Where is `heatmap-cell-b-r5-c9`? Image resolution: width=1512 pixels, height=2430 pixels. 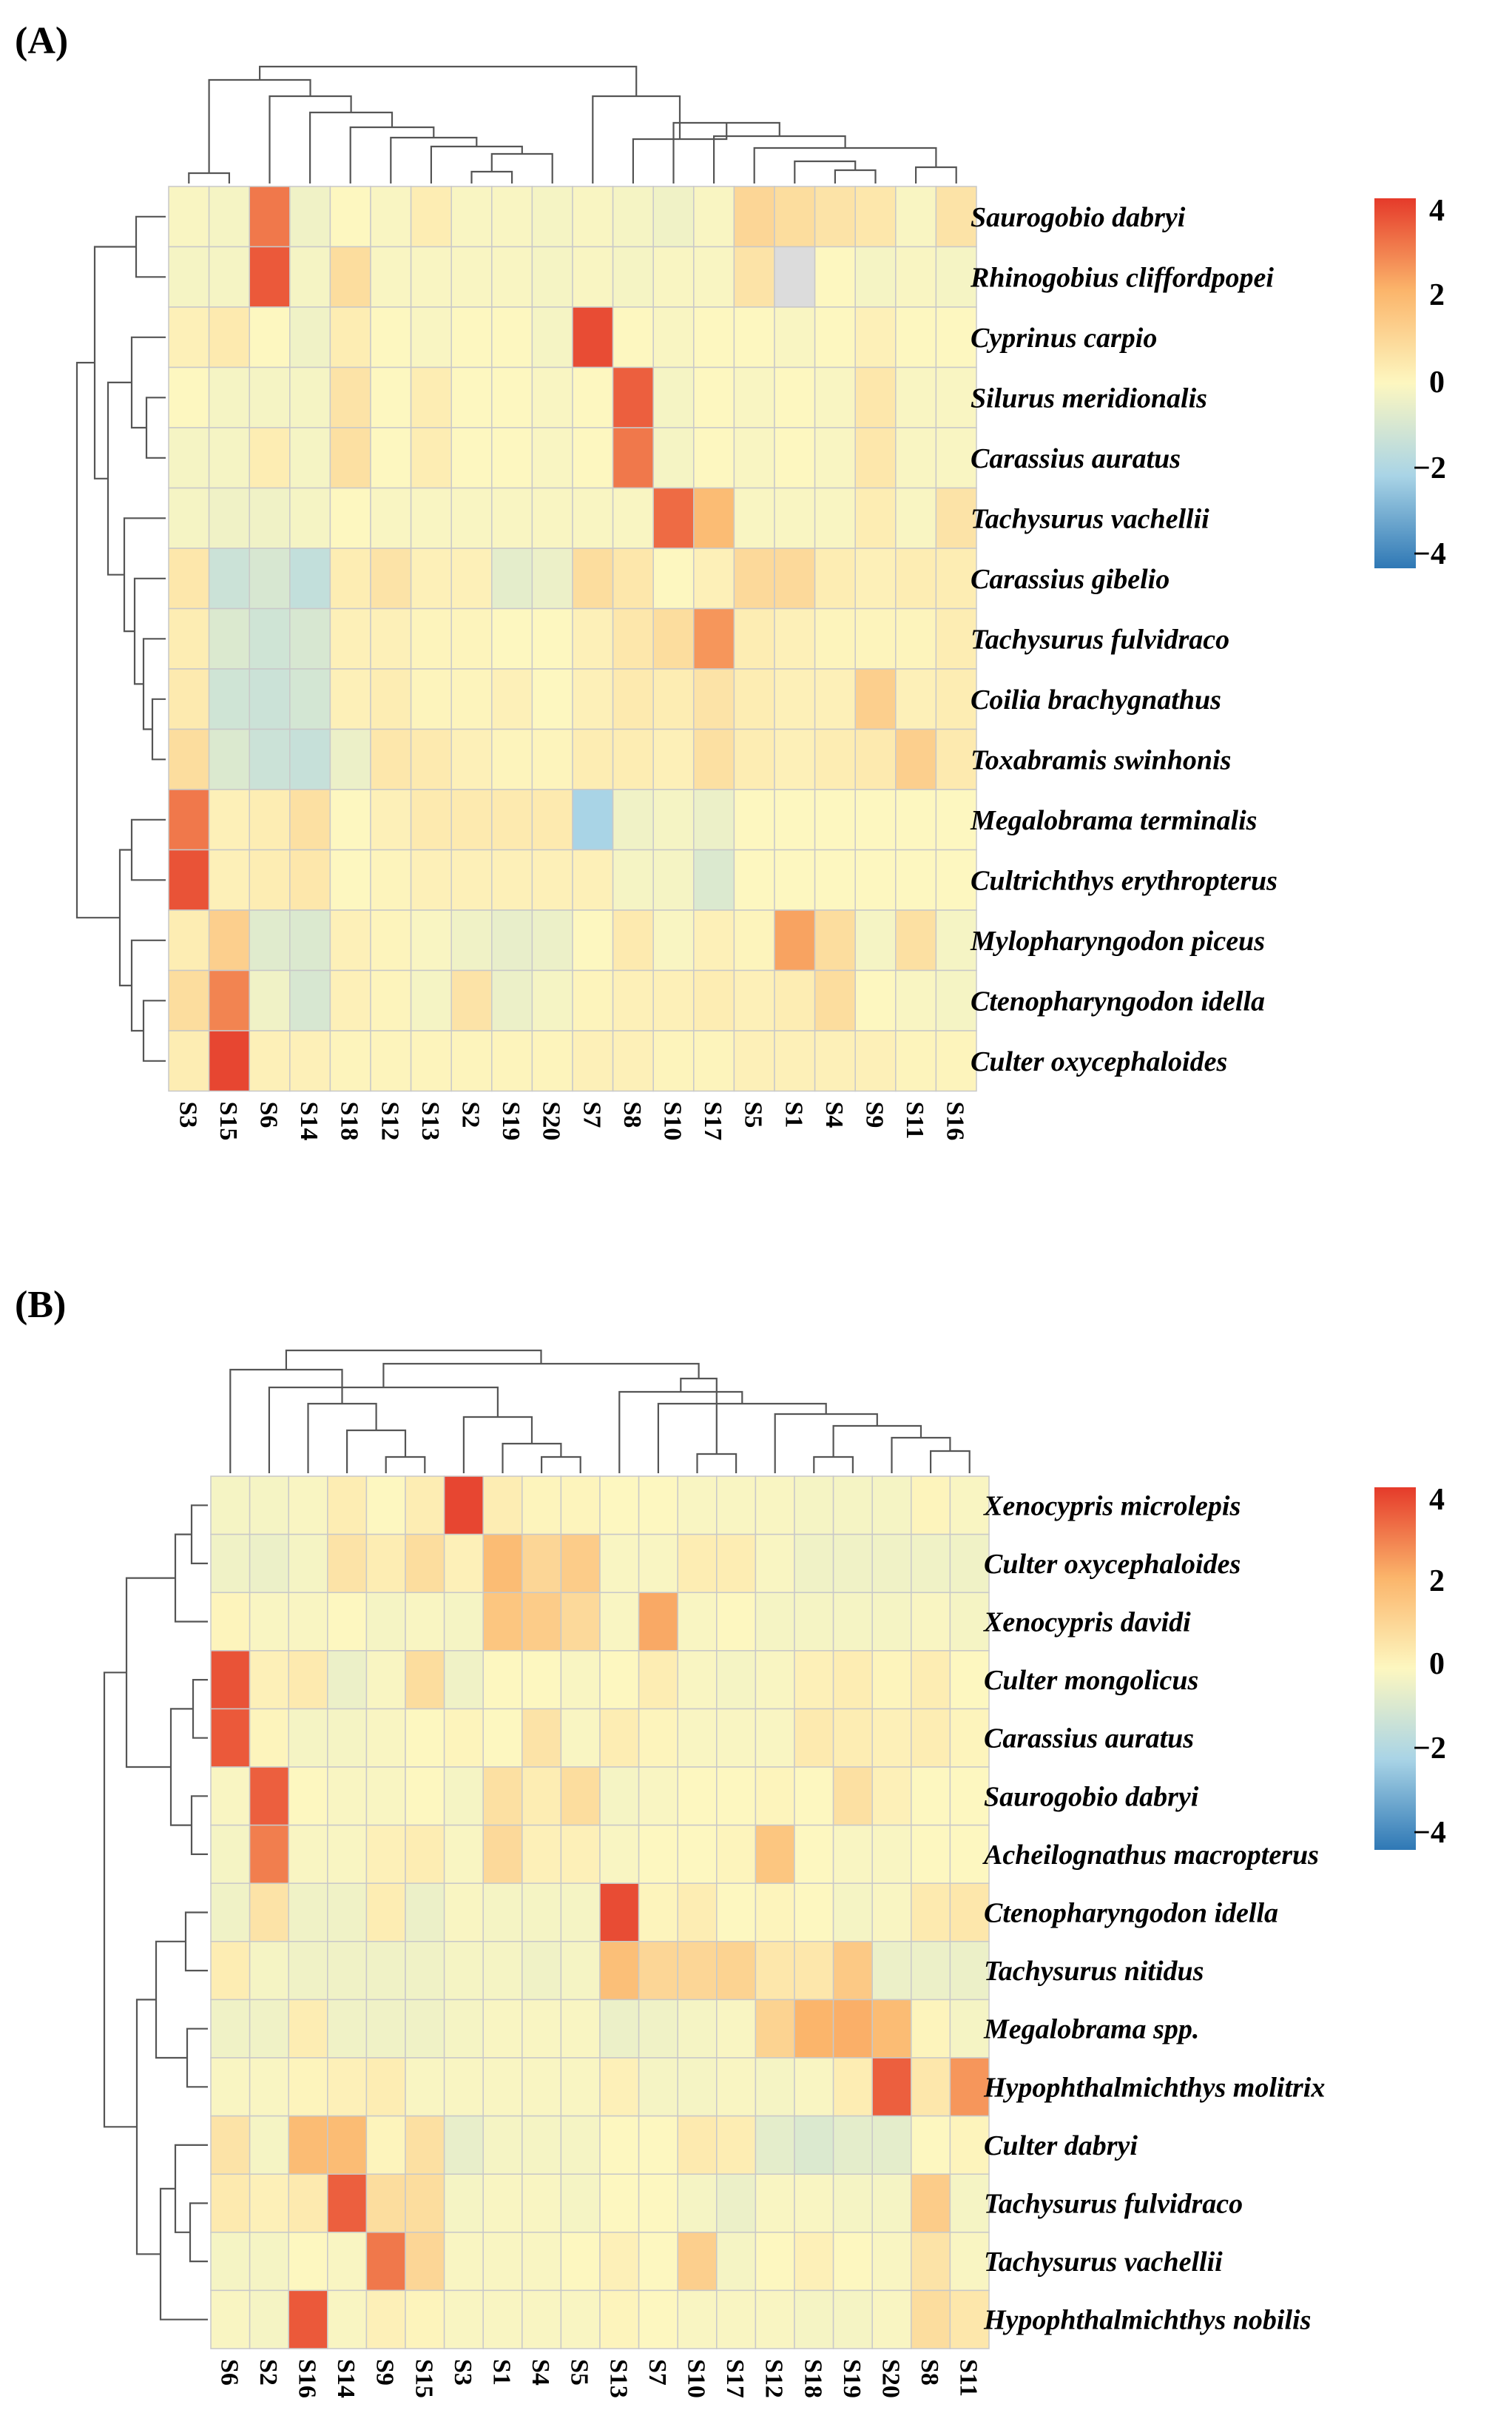 heatmap-cell-b-r5-c9 is located at coordinates (580, 1796).